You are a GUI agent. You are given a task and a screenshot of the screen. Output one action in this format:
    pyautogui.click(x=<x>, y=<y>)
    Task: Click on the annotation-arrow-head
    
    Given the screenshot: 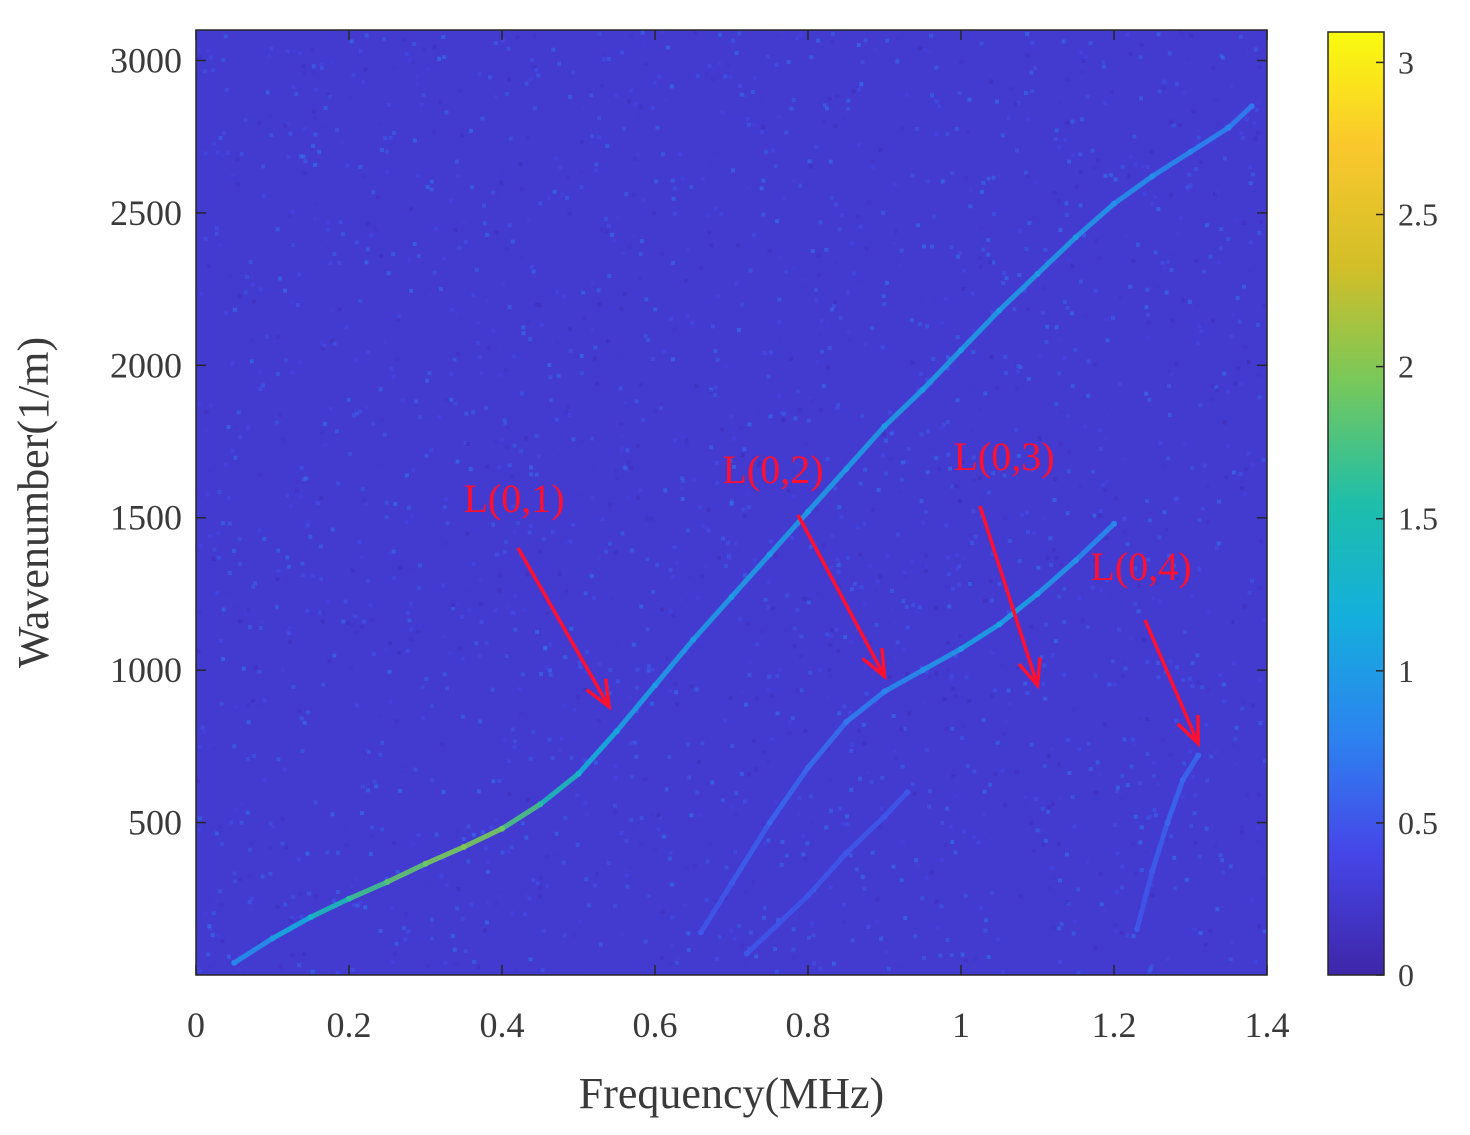 What is the action you would take?
    pyautogui.click(x=874, y=664)
    